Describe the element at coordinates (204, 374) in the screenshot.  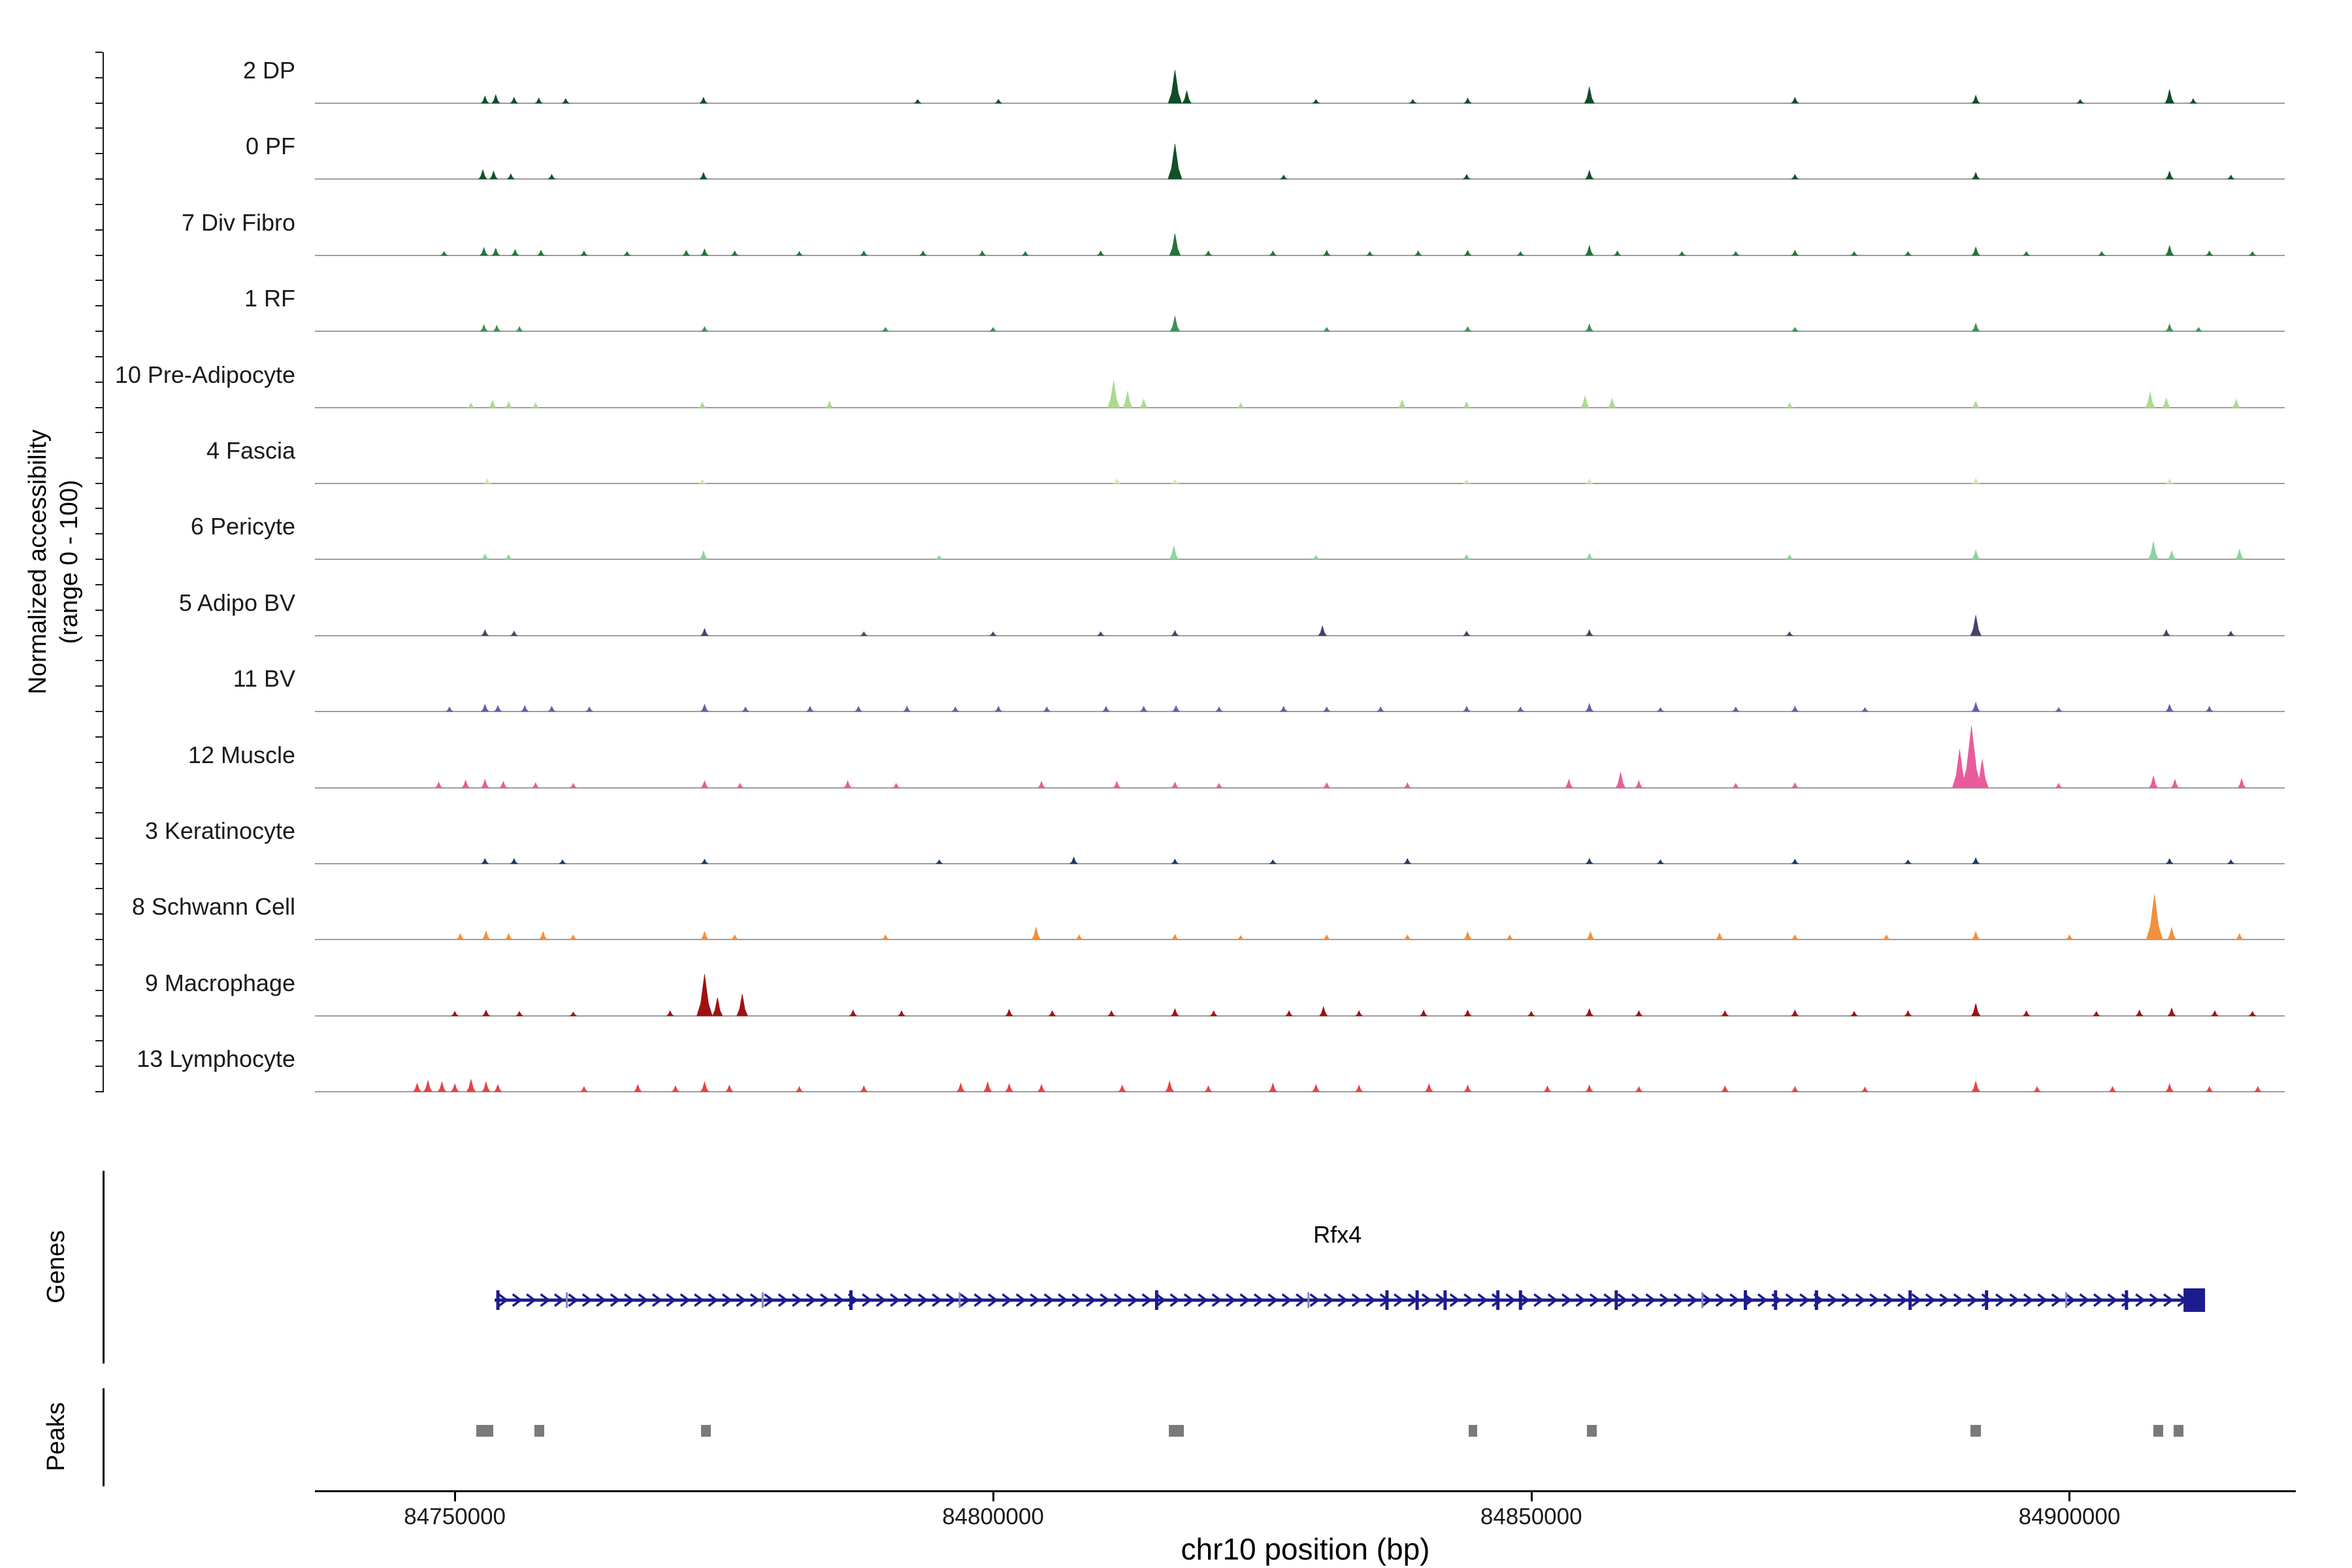
I see `track-label: 10 Pre-Adipocyte` at that location.